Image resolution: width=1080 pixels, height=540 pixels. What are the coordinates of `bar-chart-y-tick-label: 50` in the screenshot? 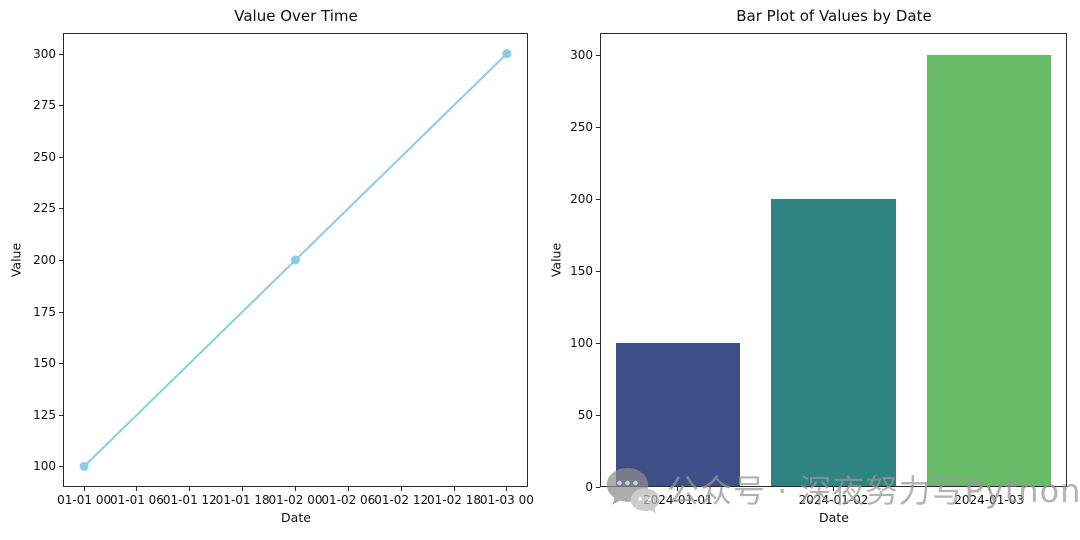 It's located at (585, 414).